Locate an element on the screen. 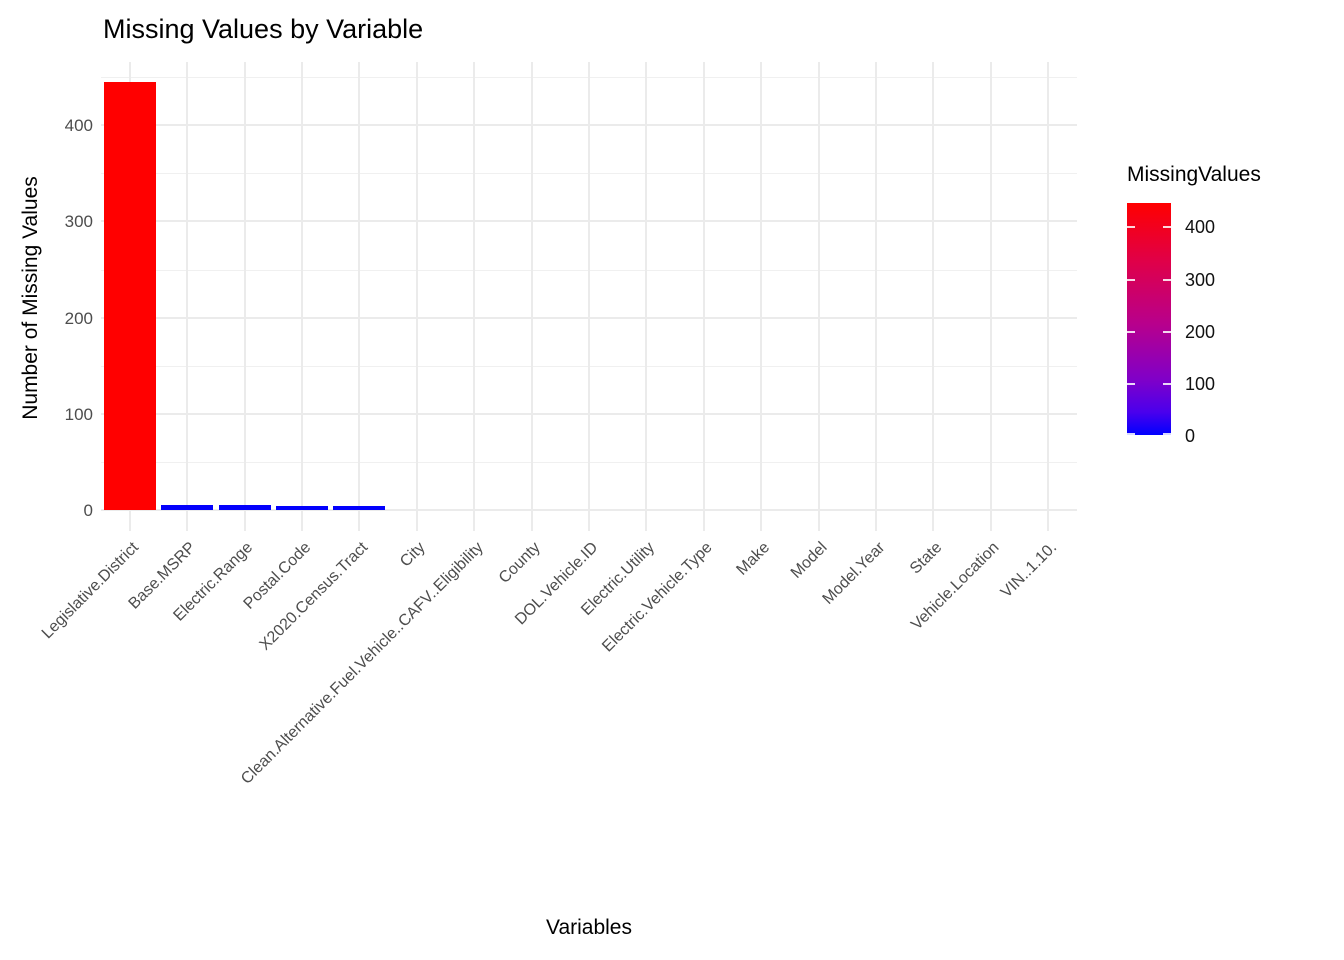 This screenshot has height=960, width=1344. gridline-x-City is located at coordinates (416, 296).